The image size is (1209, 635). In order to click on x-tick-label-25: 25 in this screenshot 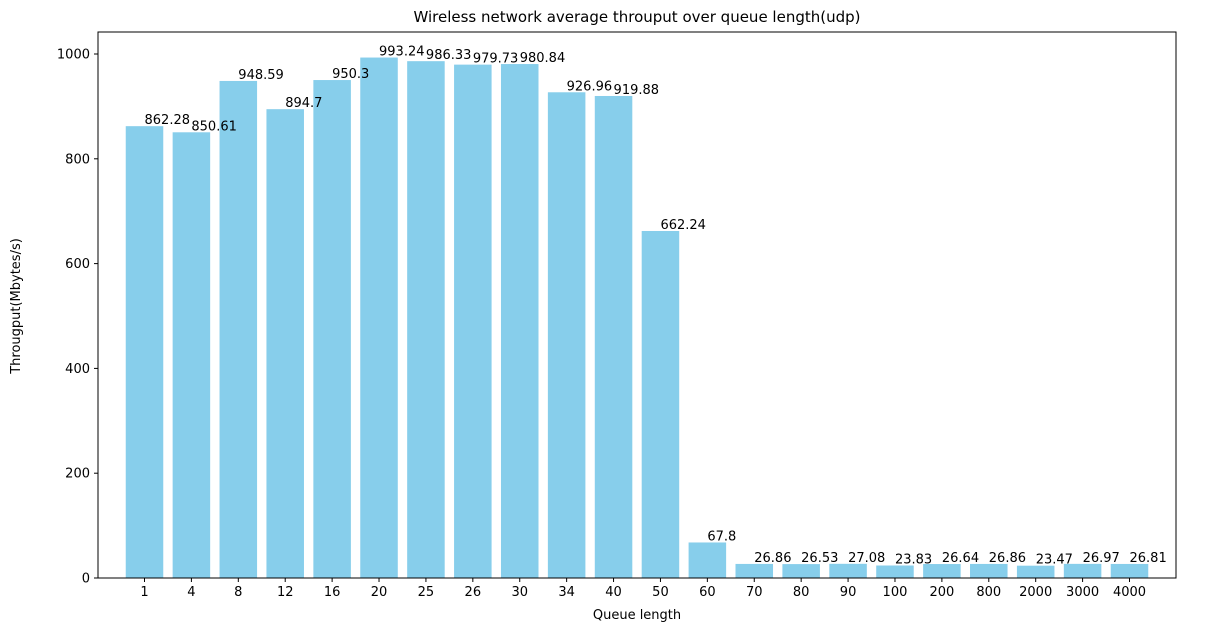, I will do `click(426, 592)`.